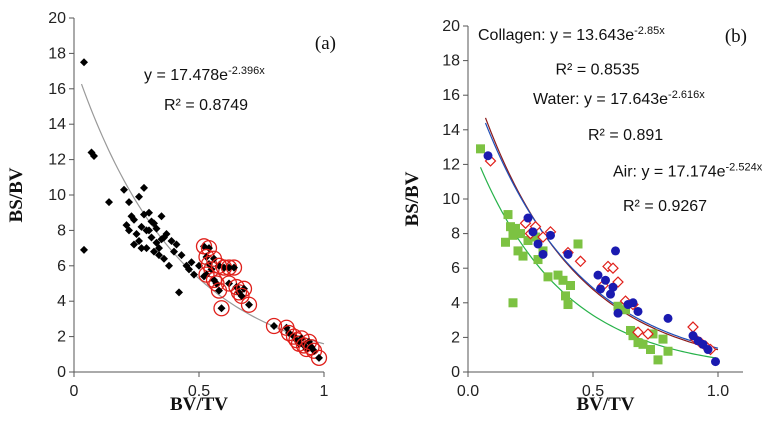 The width and height of the screenshot is (776, 424). I want to click on equation-annotation: Air: y = 17.174e-2.524x, so click(688, 171).